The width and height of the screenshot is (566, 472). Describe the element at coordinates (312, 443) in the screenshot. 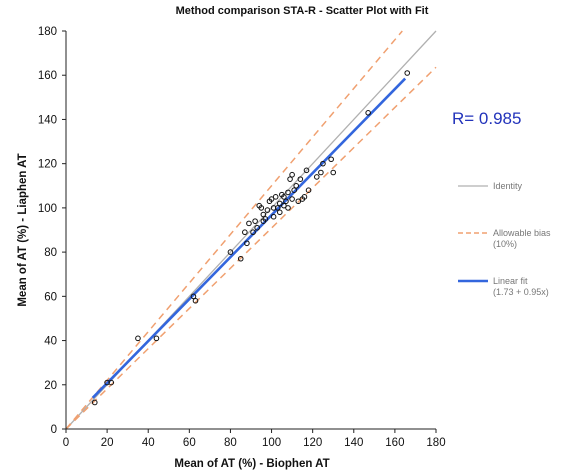

I see `x-tick-label: 120` at that location.